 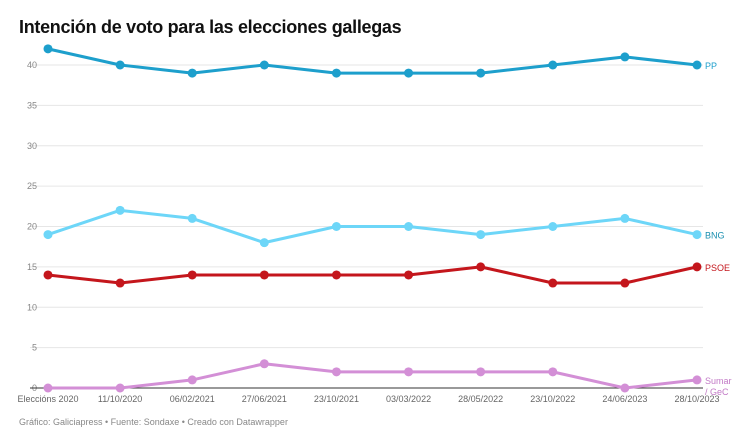 I want to click on series-pp: PP, so click(x=380, y=61).